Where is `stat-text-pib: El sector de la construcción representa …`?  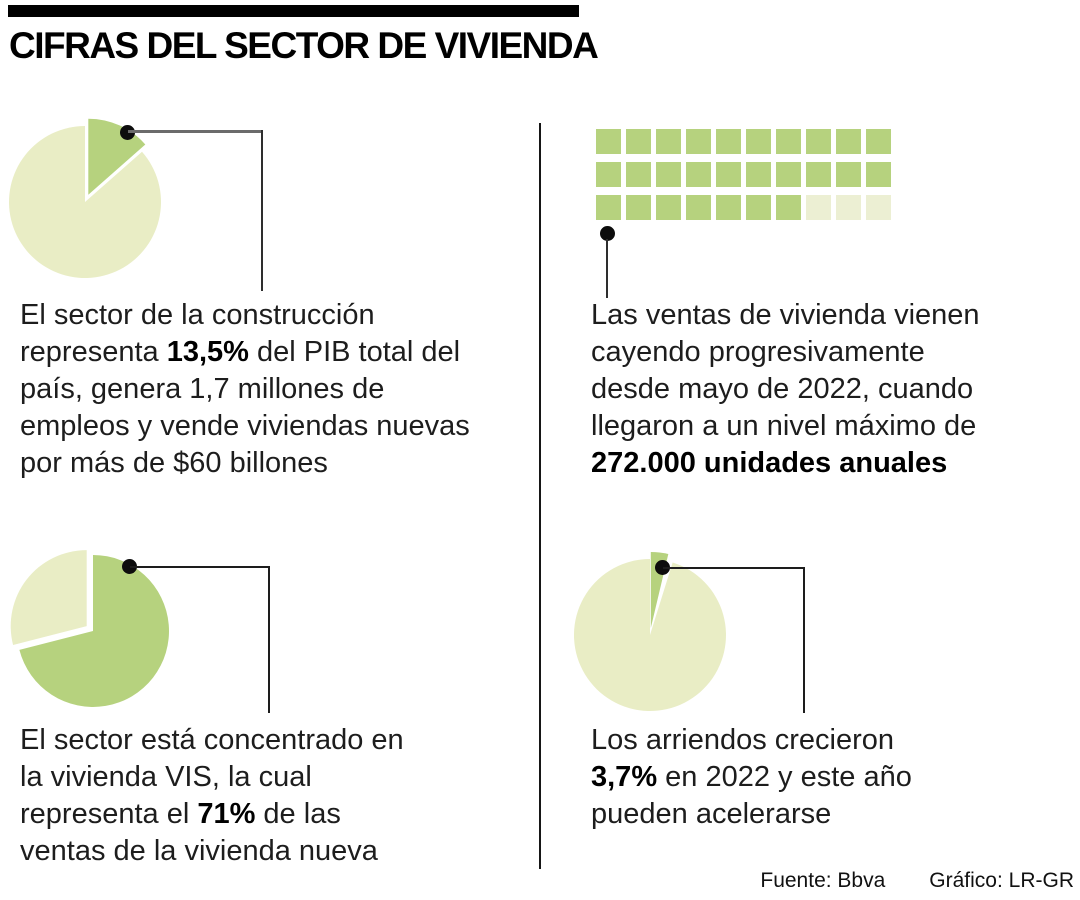
stat-text-pib: El sector de la construcción representa … is located at coordinates (245, 389).